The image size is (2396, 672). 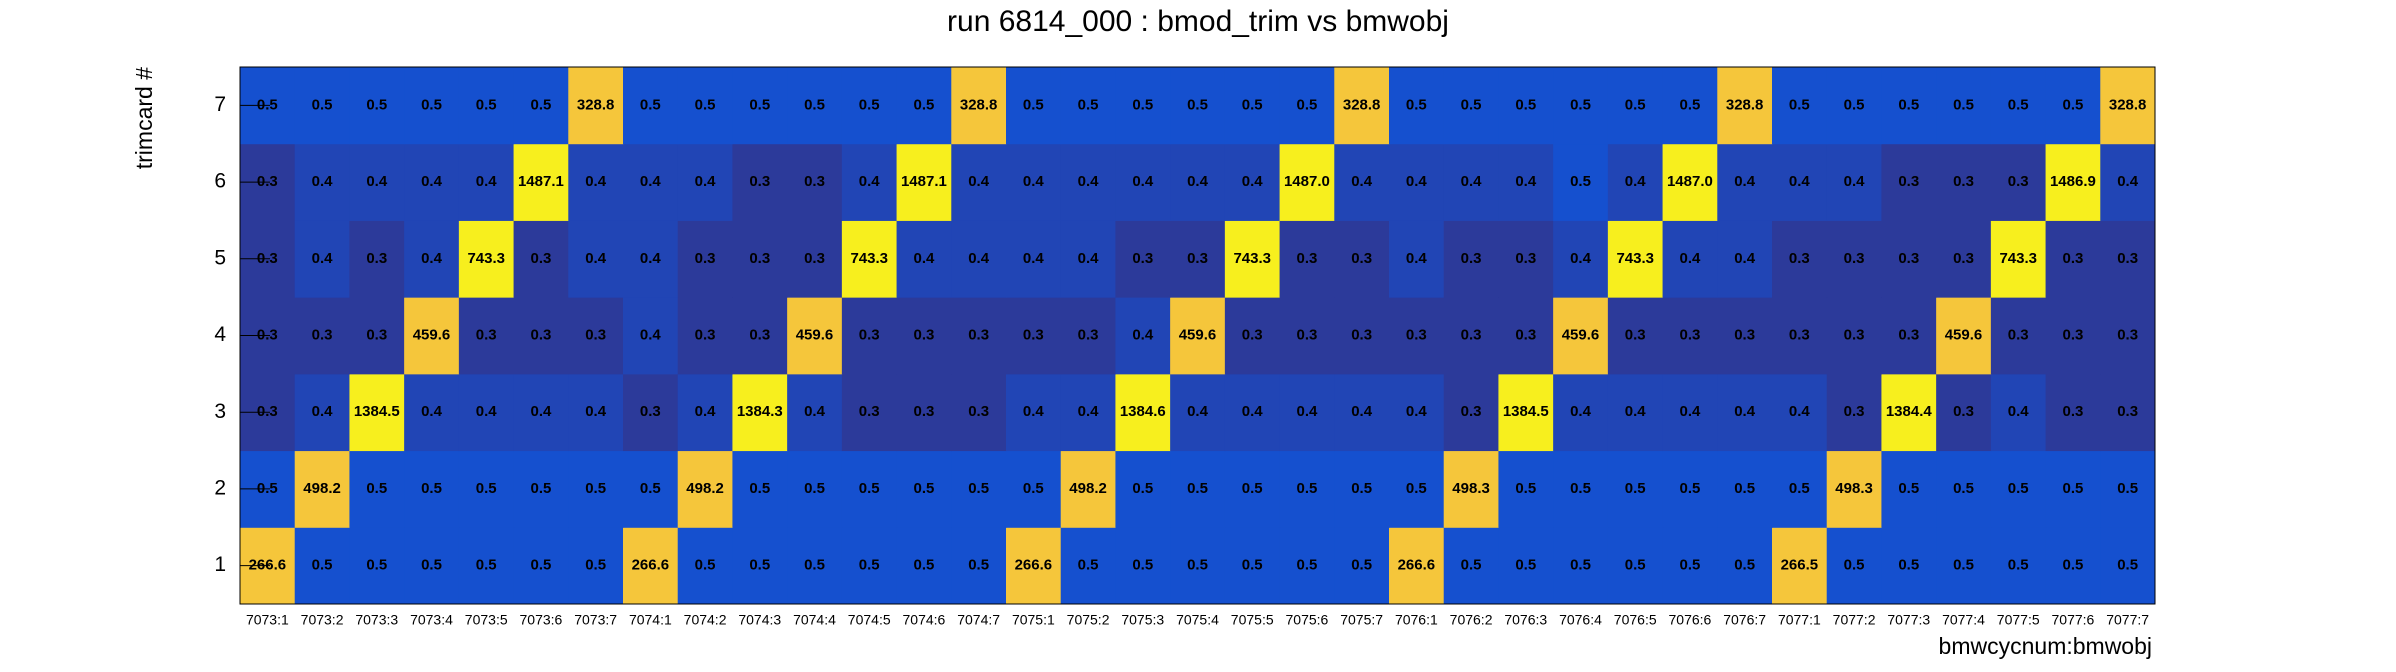 I want to click on cell-label: 1486.9, so click(x=2073, y=181).